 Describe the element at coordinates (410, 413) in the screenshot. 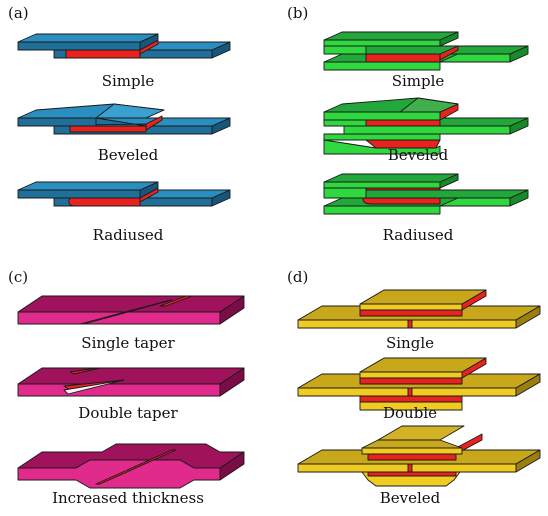

I see `joint-d-double-label: Double` at that location.